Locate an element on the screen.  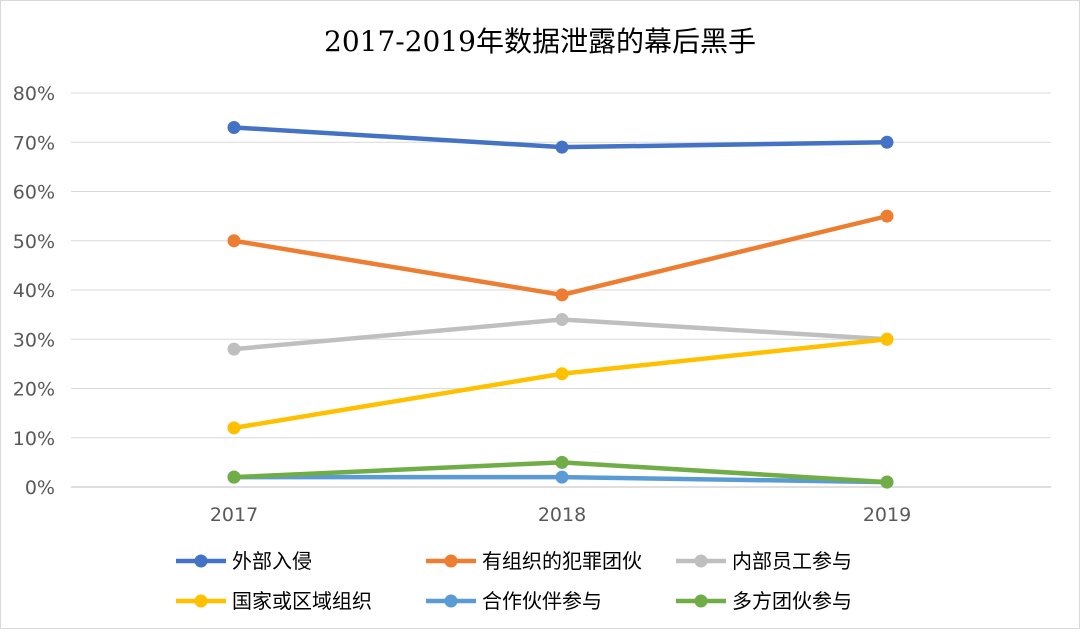
y-tick-label: 70% is located at coordinates (34, 143).